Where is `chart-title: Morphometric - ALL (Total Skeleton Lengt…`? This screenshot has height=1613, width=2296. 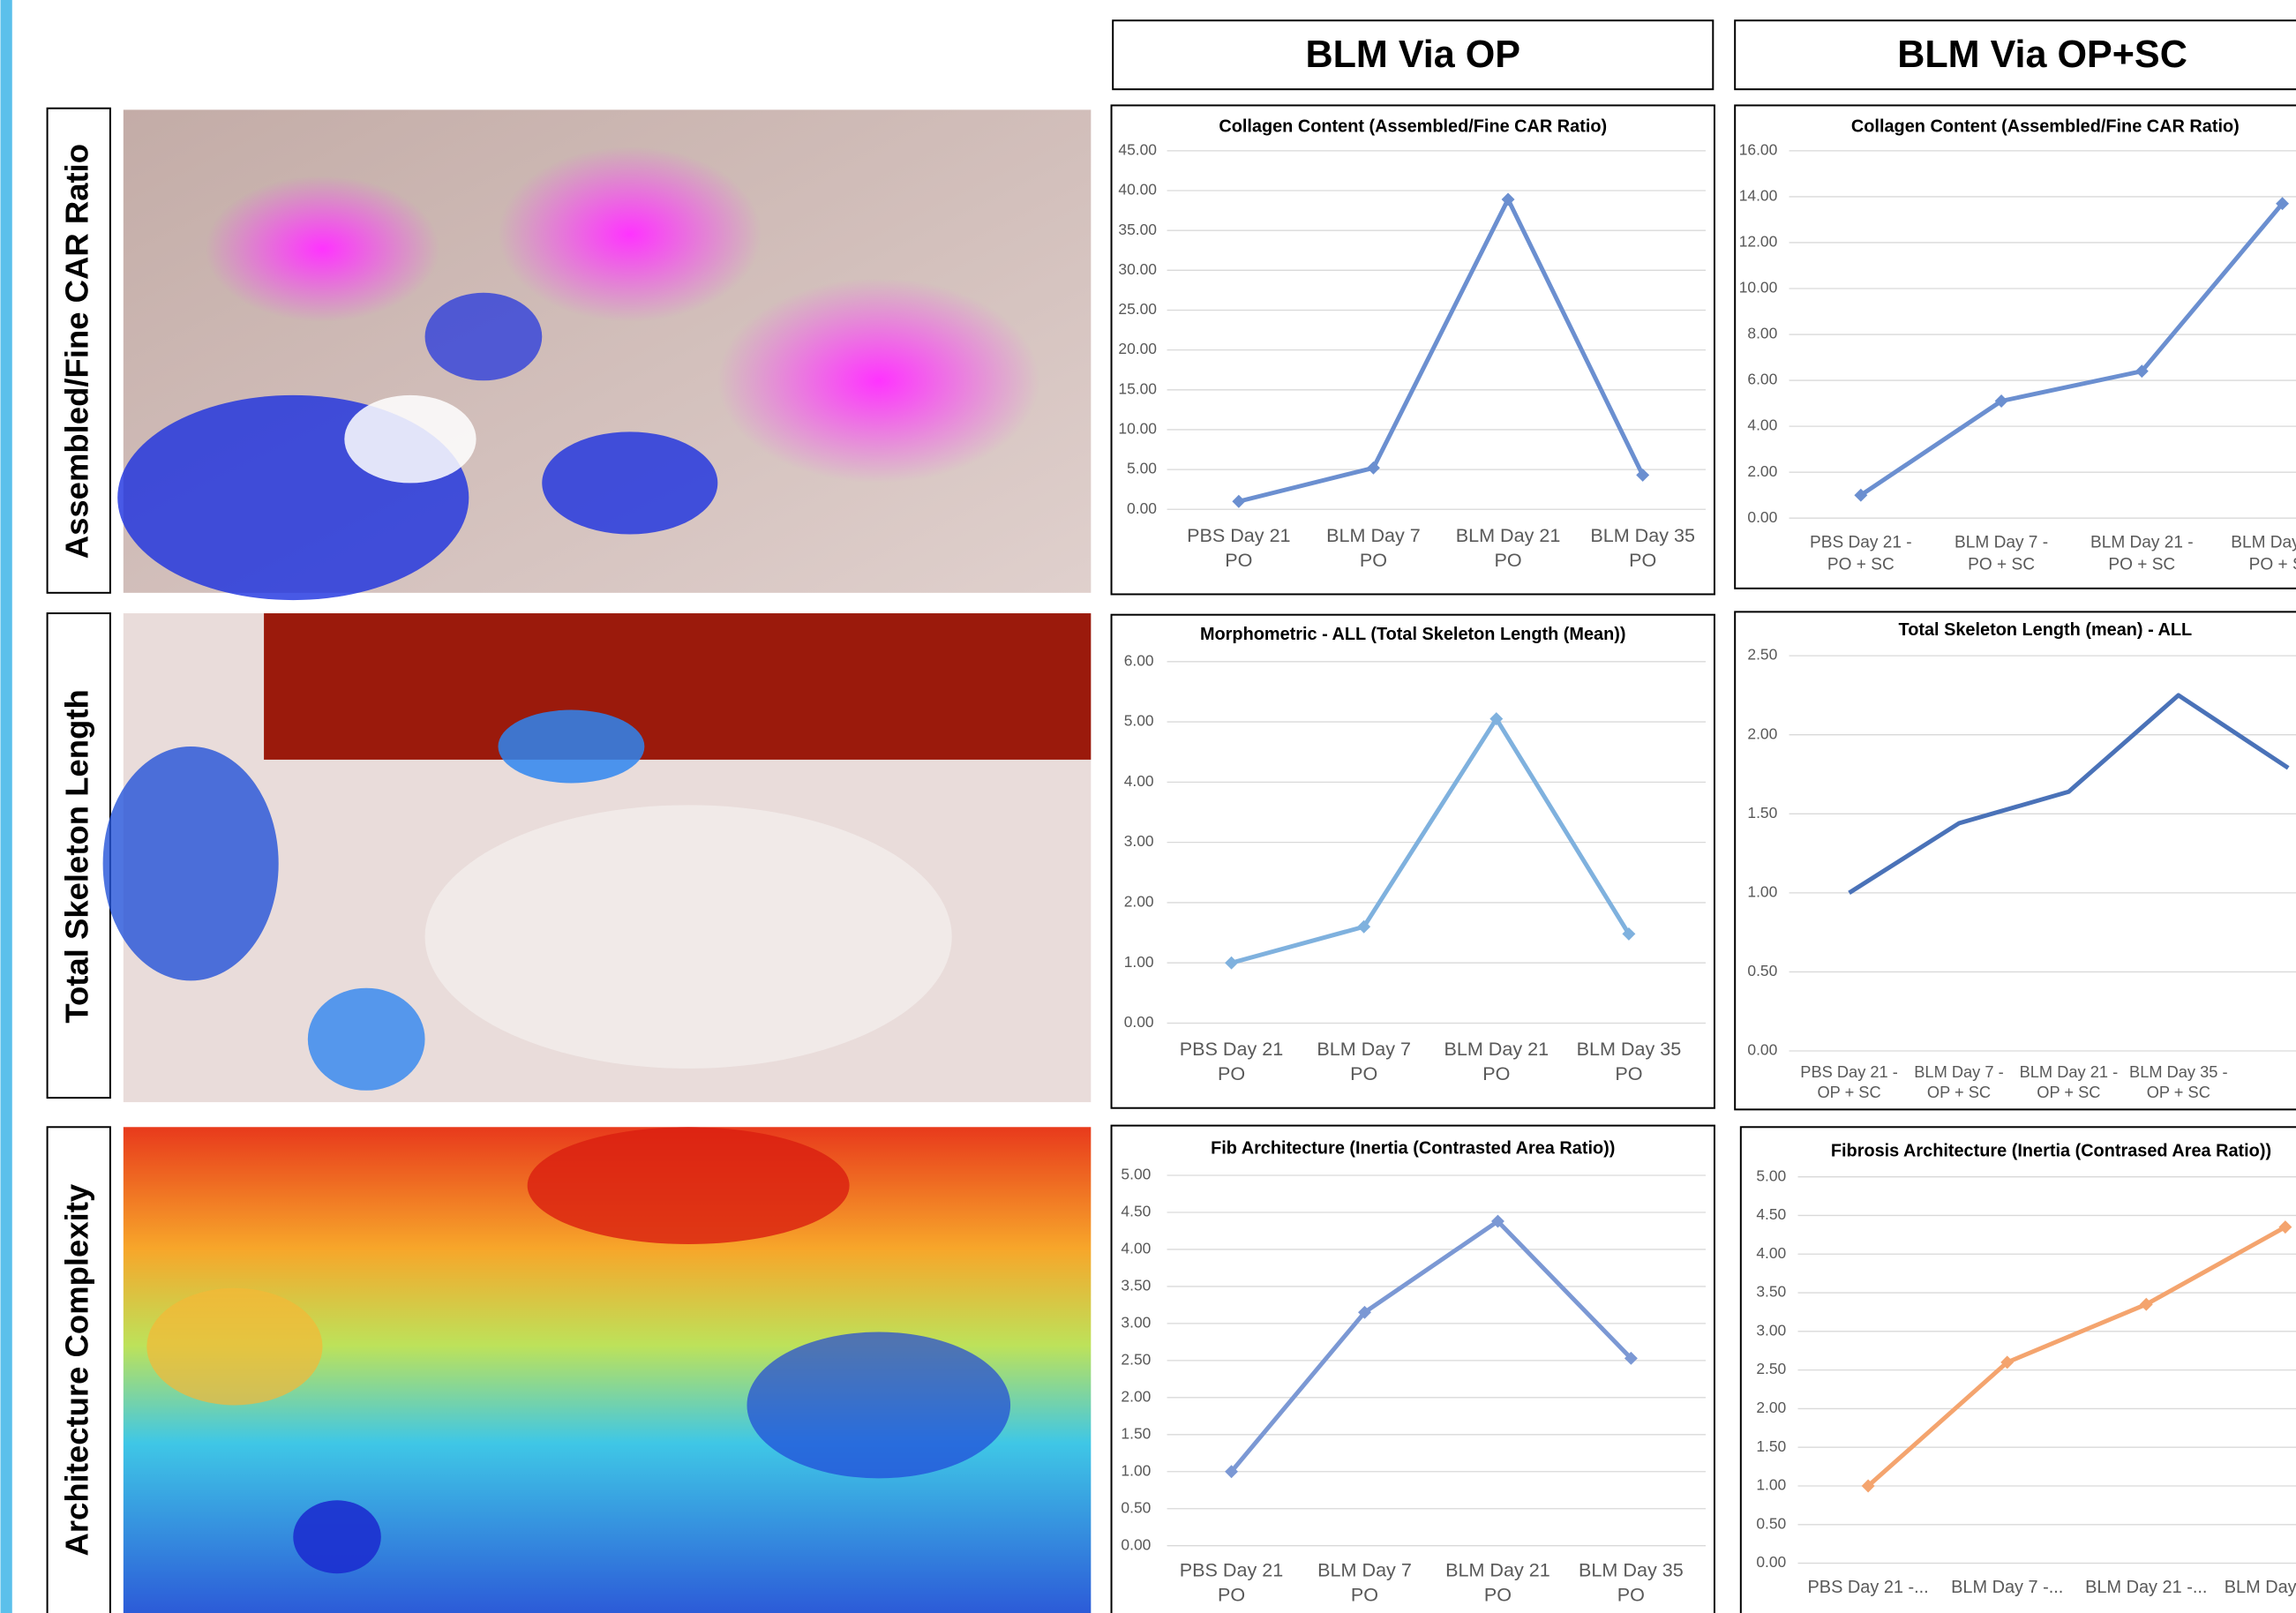
chart-title: Morphometric - ALL (Total Skeleton Lengt… is located at coordinates (1413, 634).